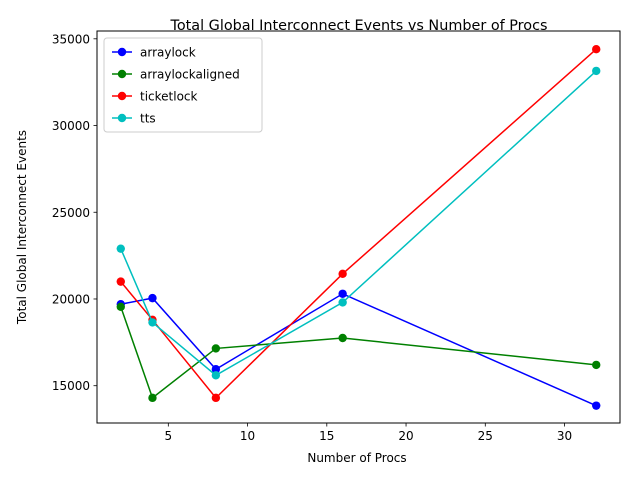 The height and width of the screenshot is (480, 640). I want to click on x-axis-label: Number of Procs, so click(356, 458).